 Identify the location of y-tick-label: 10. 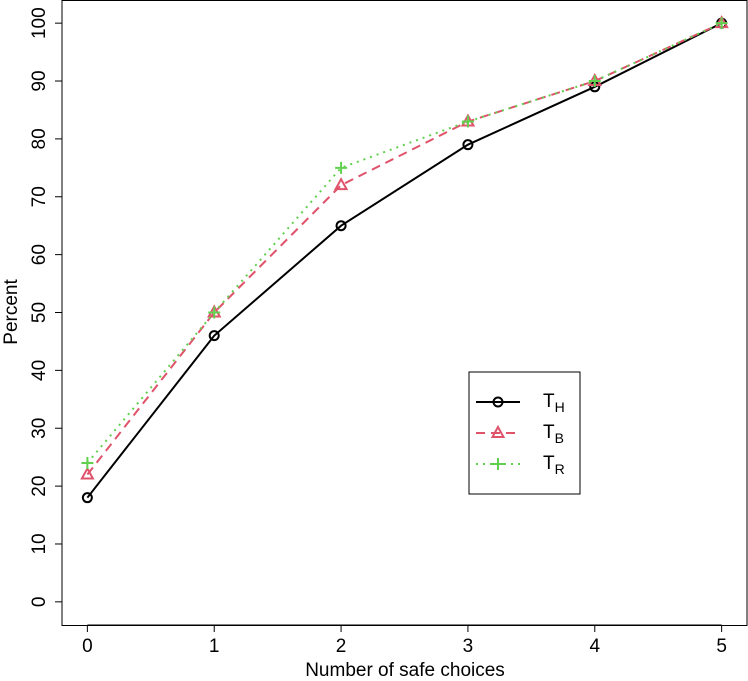
(39, 543).